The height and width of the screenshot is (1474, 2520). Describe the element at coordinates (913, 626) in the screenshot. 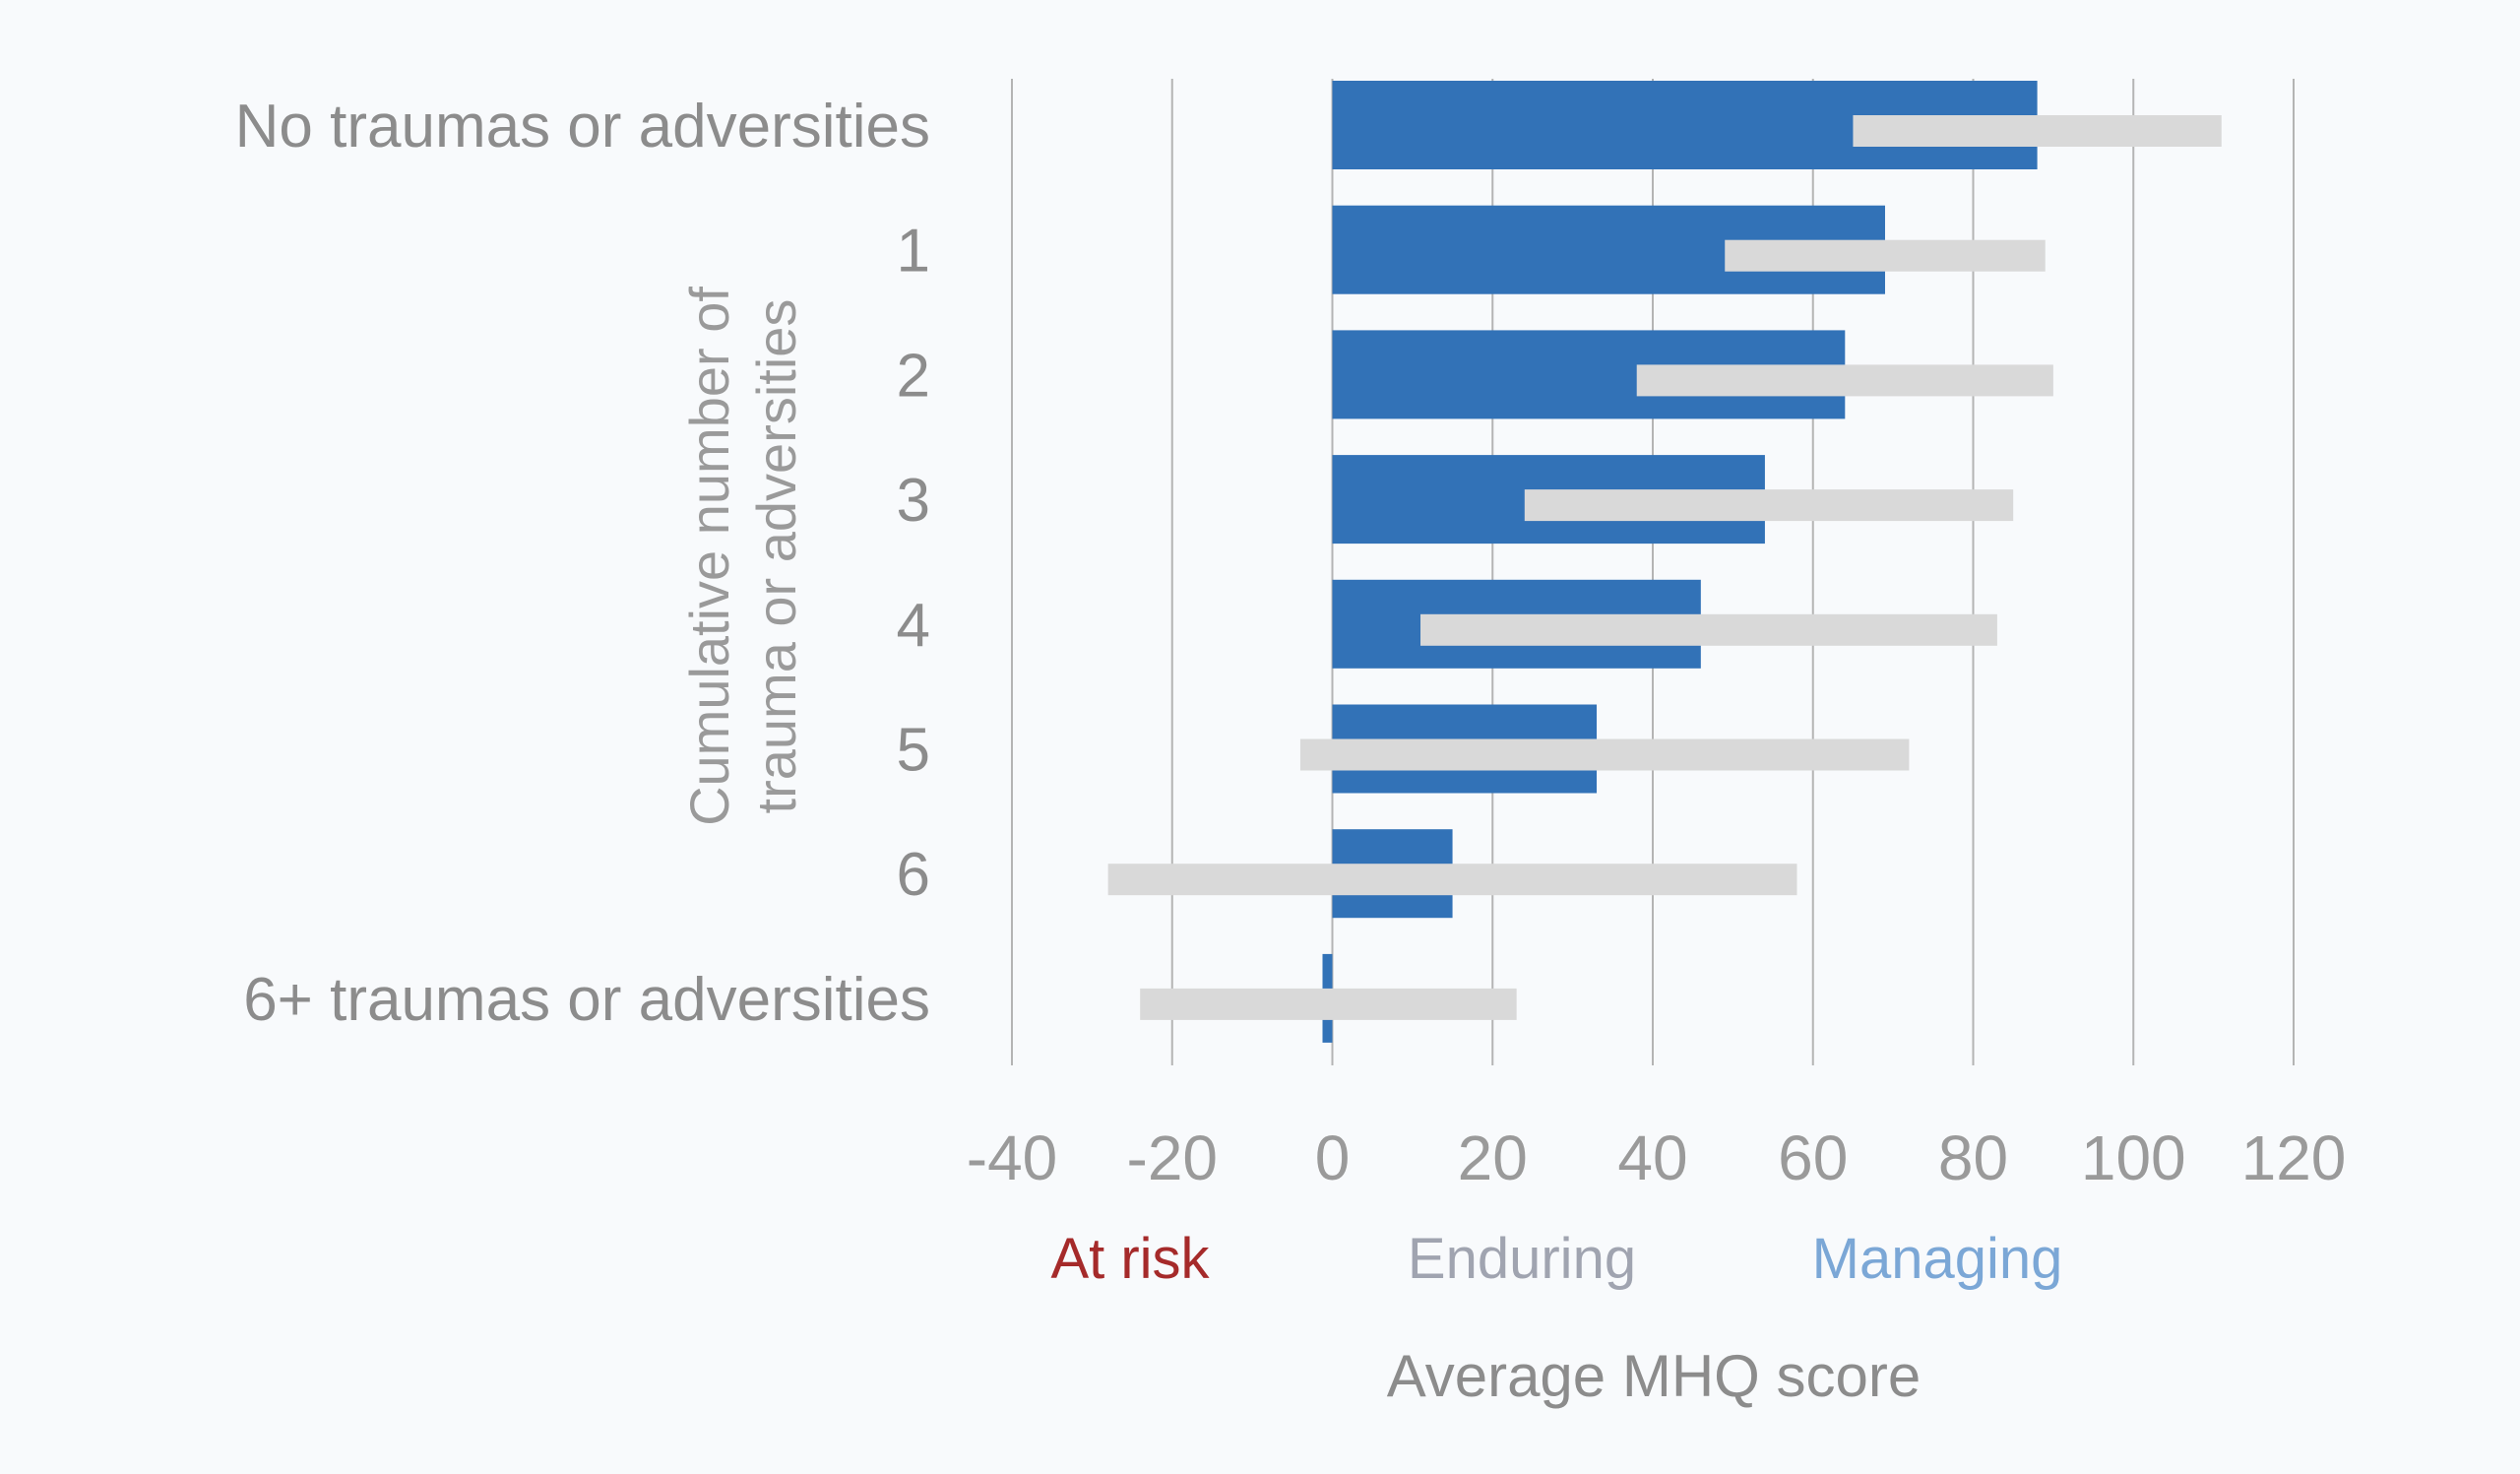

I see `category-label: 4` at that location.